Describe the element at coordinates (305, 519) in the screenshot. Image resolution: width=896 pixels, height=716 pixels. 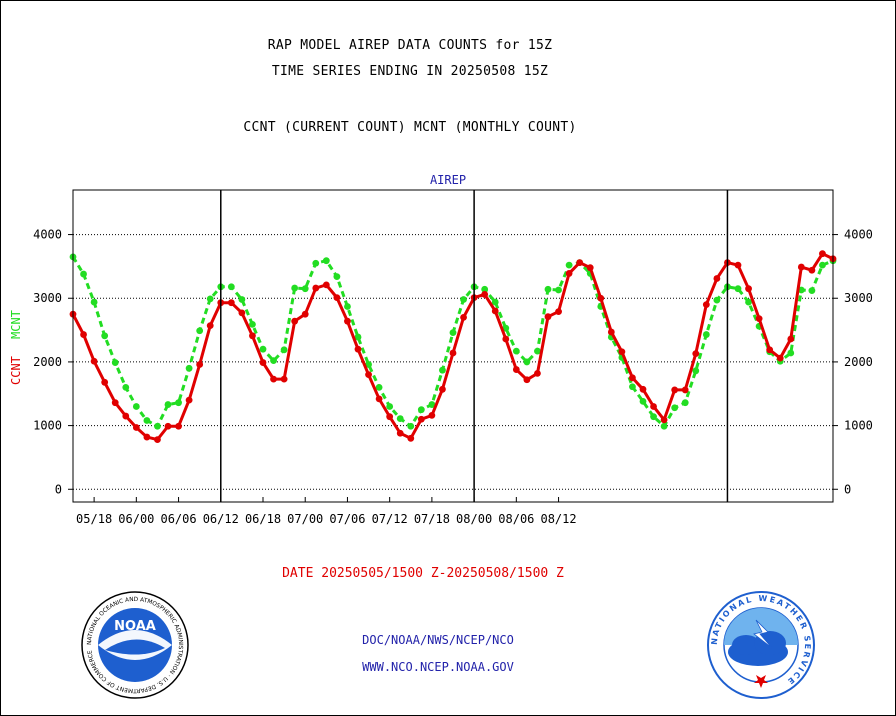
I see `x-tick-label-5: 07/00` at that location.